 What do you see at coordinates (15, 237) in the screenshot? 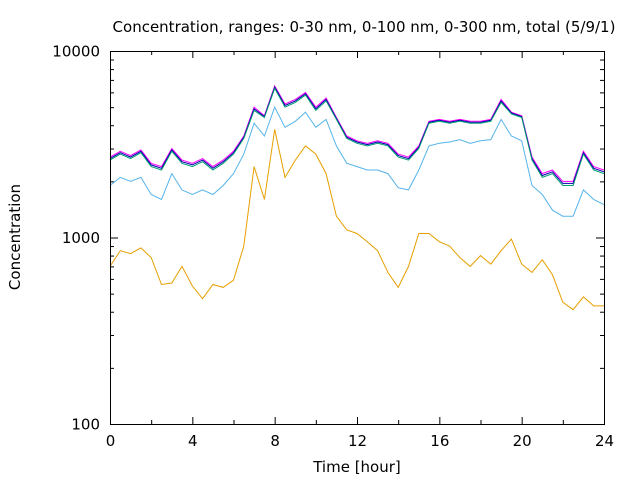
I see `y-axis-label: Concentration` at bounding box center [15, 237].